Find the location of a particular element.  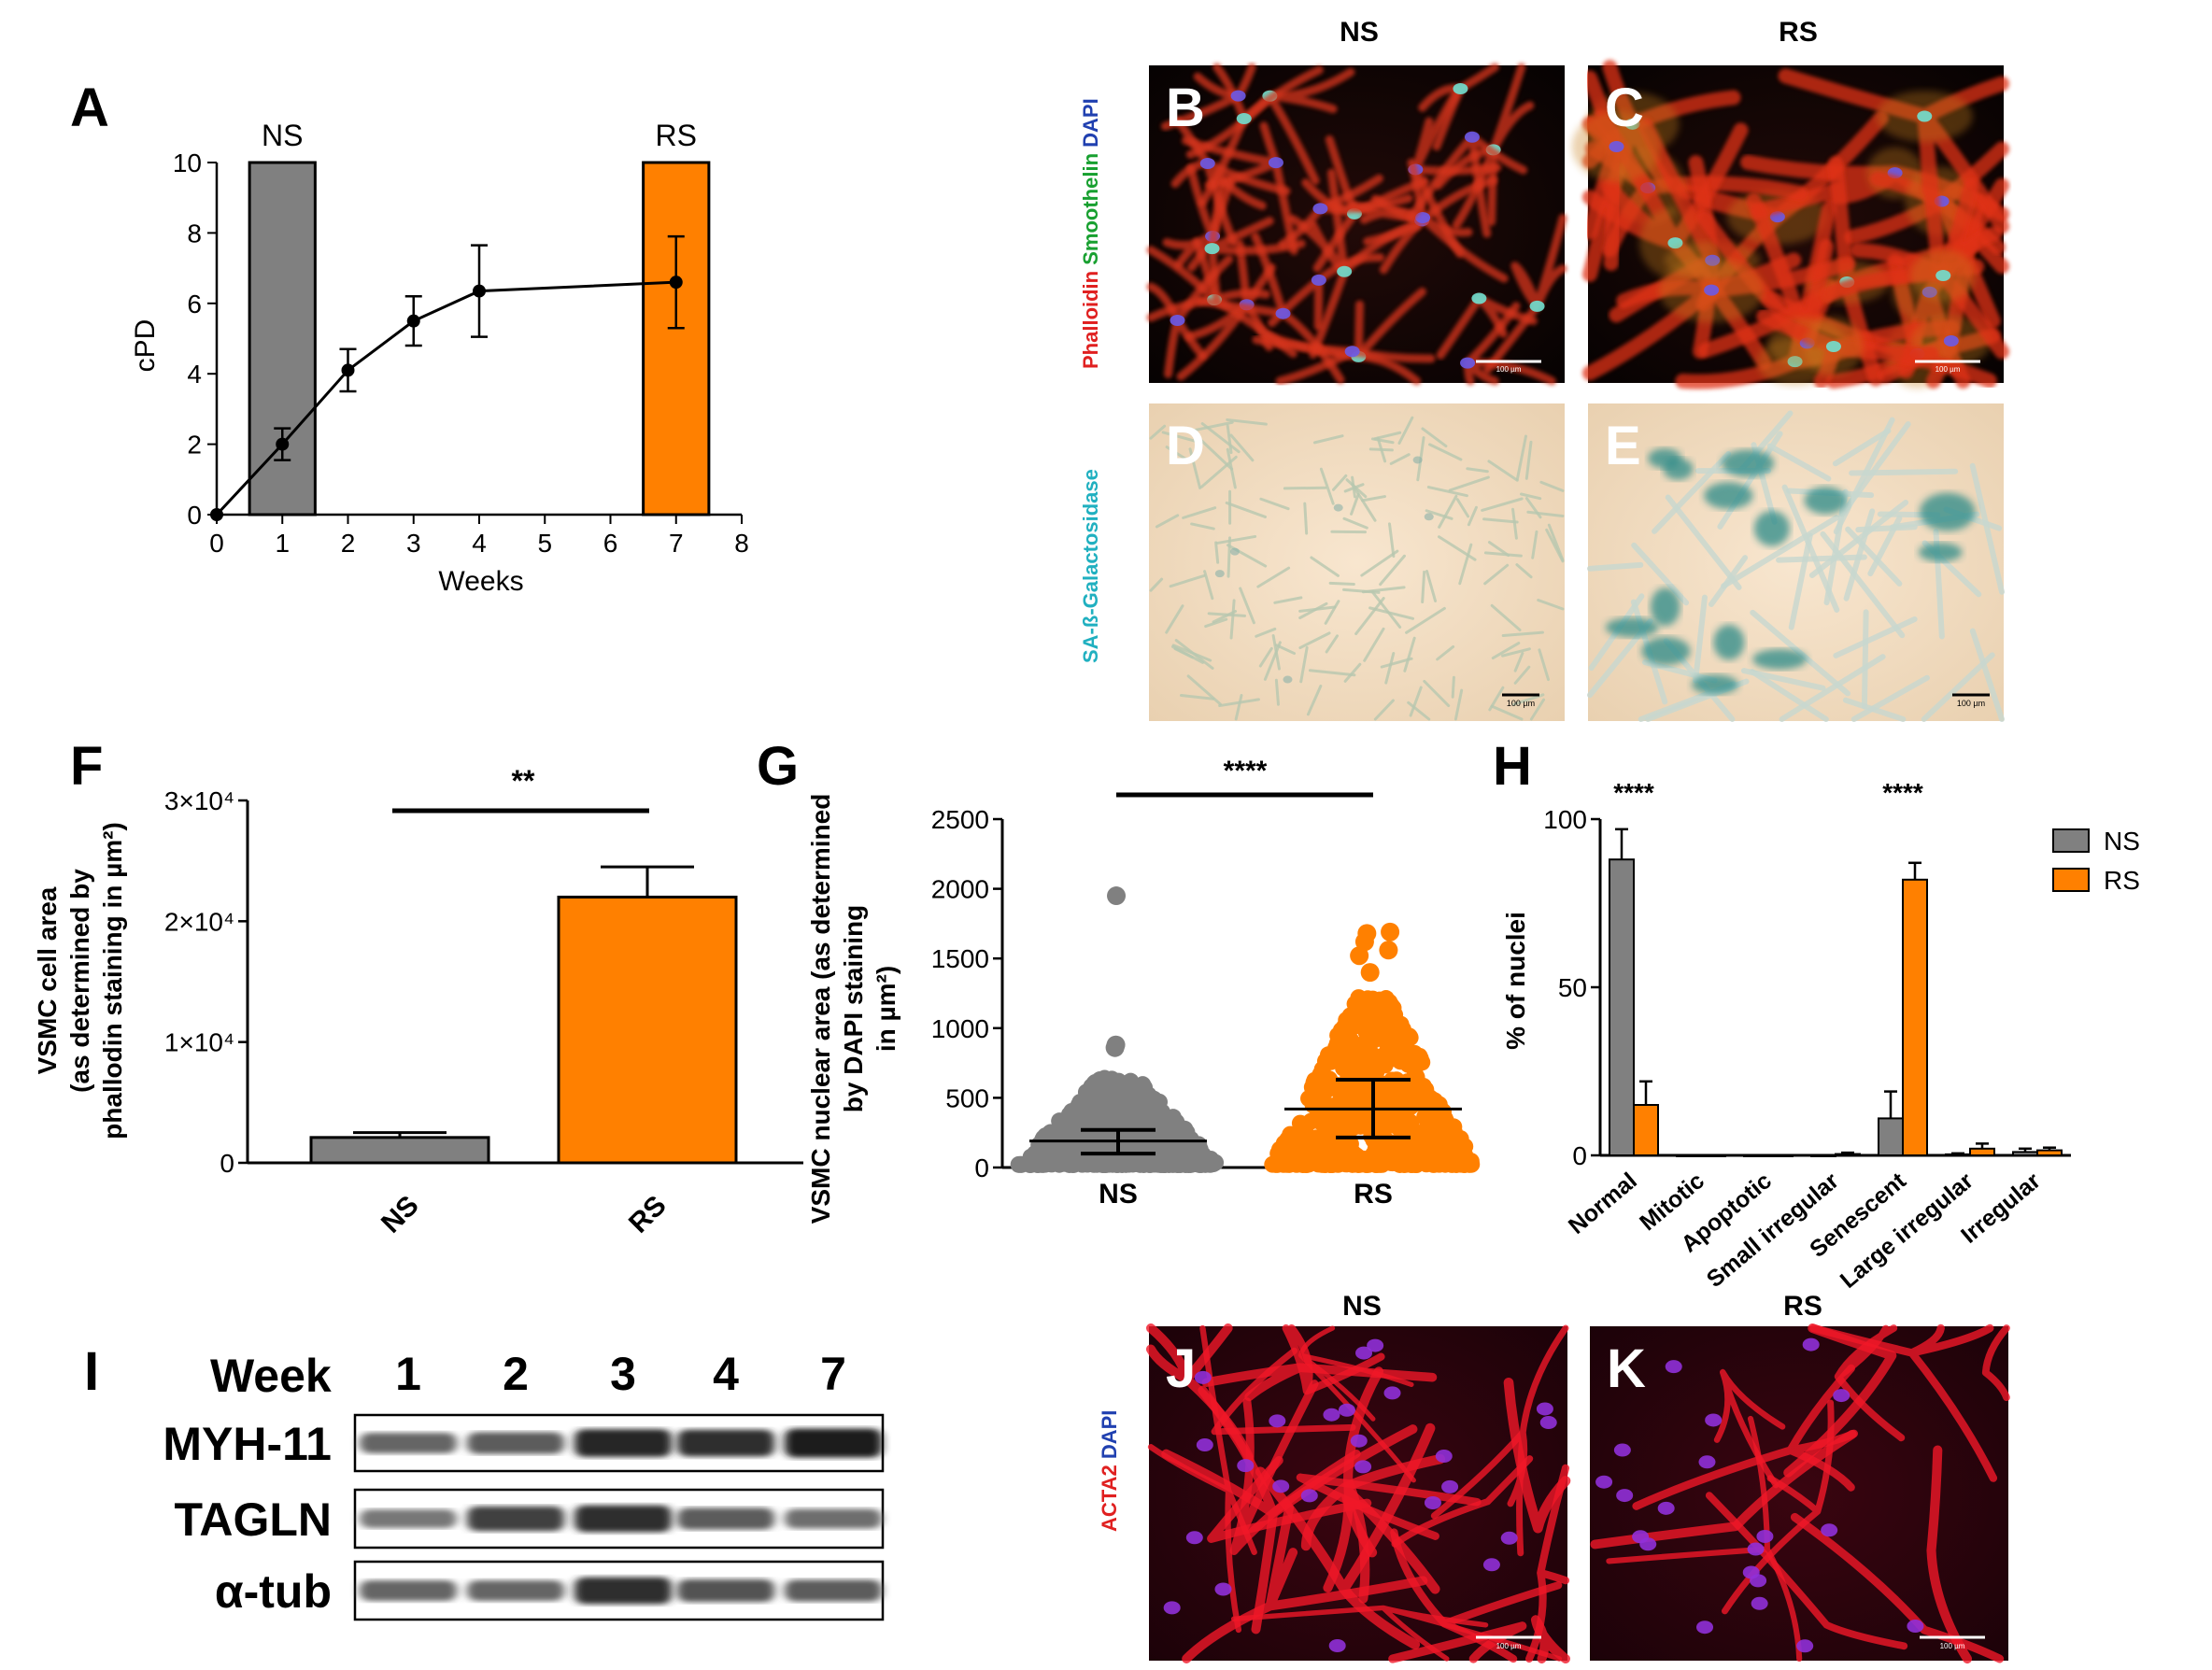

scale-label-b: 100 µm is located at coordinates (1509, 369).